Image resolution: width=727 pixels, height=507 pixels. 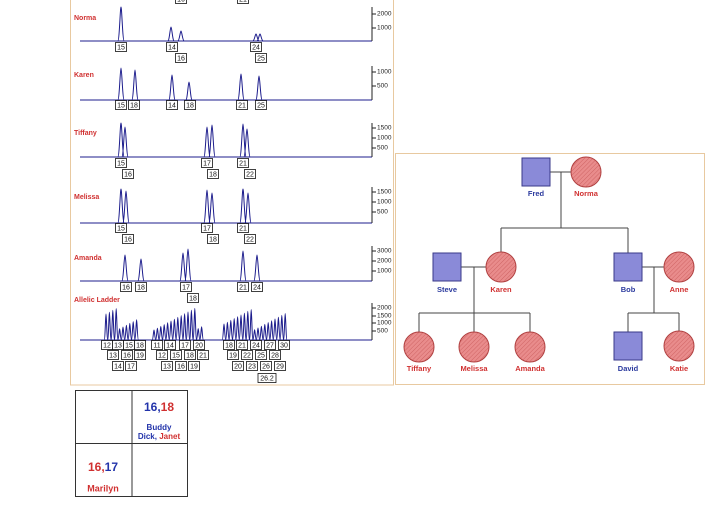 I want to click on member-name: Karen, so click(x=501, y=289).